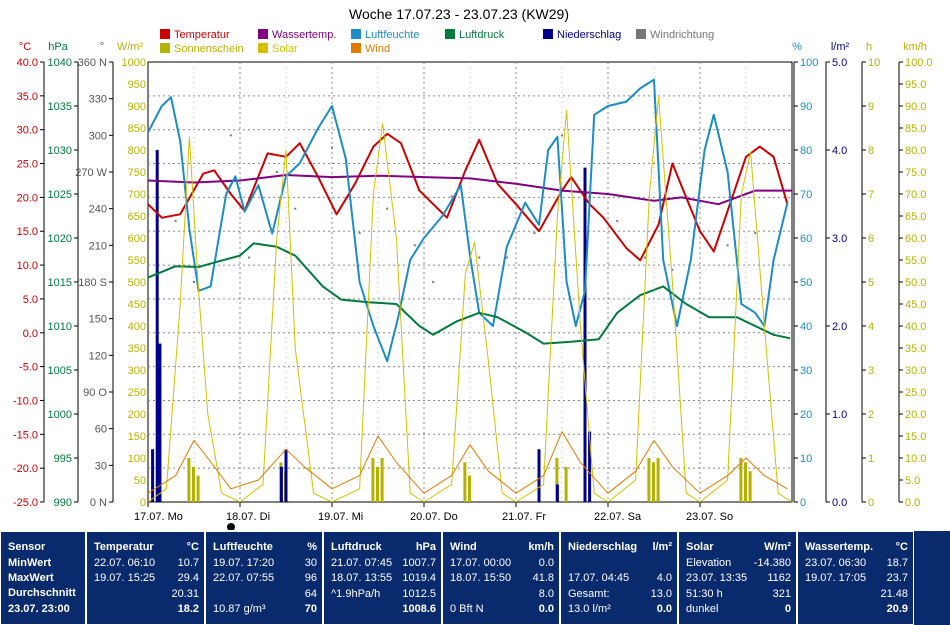 Image resolution: width=950 pixels, height=625 pixels. I want to click on table-cell-label: 22.07. 06:10, so click(125, 563).